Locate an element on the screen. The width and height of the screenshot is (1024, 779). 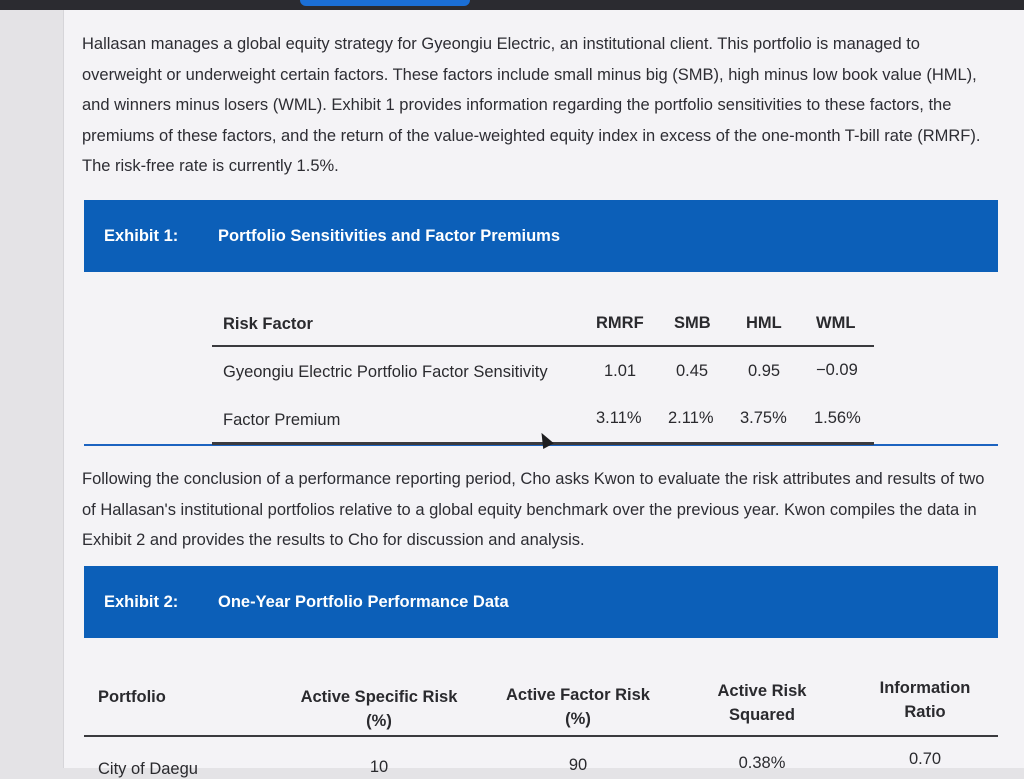
question-progress-bar is located at coordinates (385, 3).